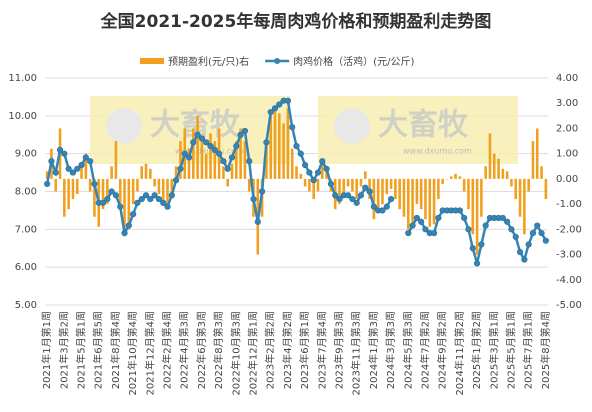 The image size is (592, 412). Describe the element at coordinates (567, 179) in the screenshot. I see `y2-tick-label: 0.00` at that location.